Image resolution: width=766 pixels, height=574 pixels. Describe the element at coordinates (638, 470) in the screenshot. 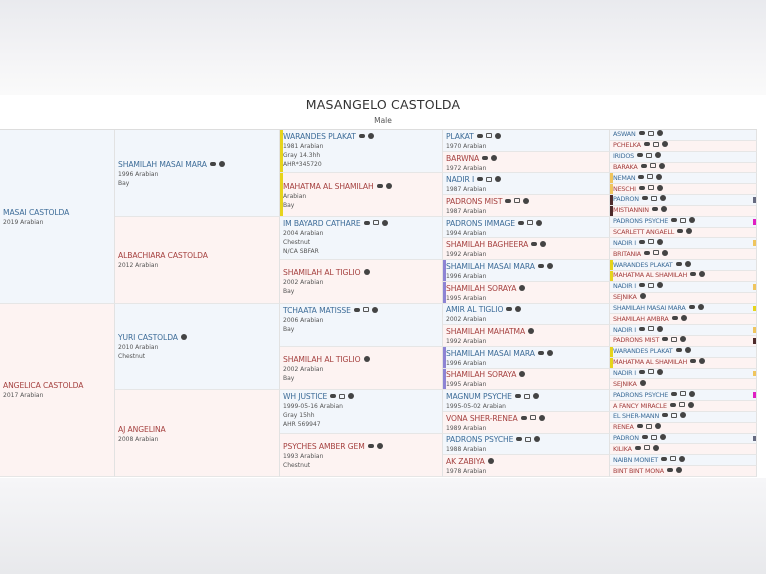

I see `horse-name-link: BINT BINT MONA` at that location.